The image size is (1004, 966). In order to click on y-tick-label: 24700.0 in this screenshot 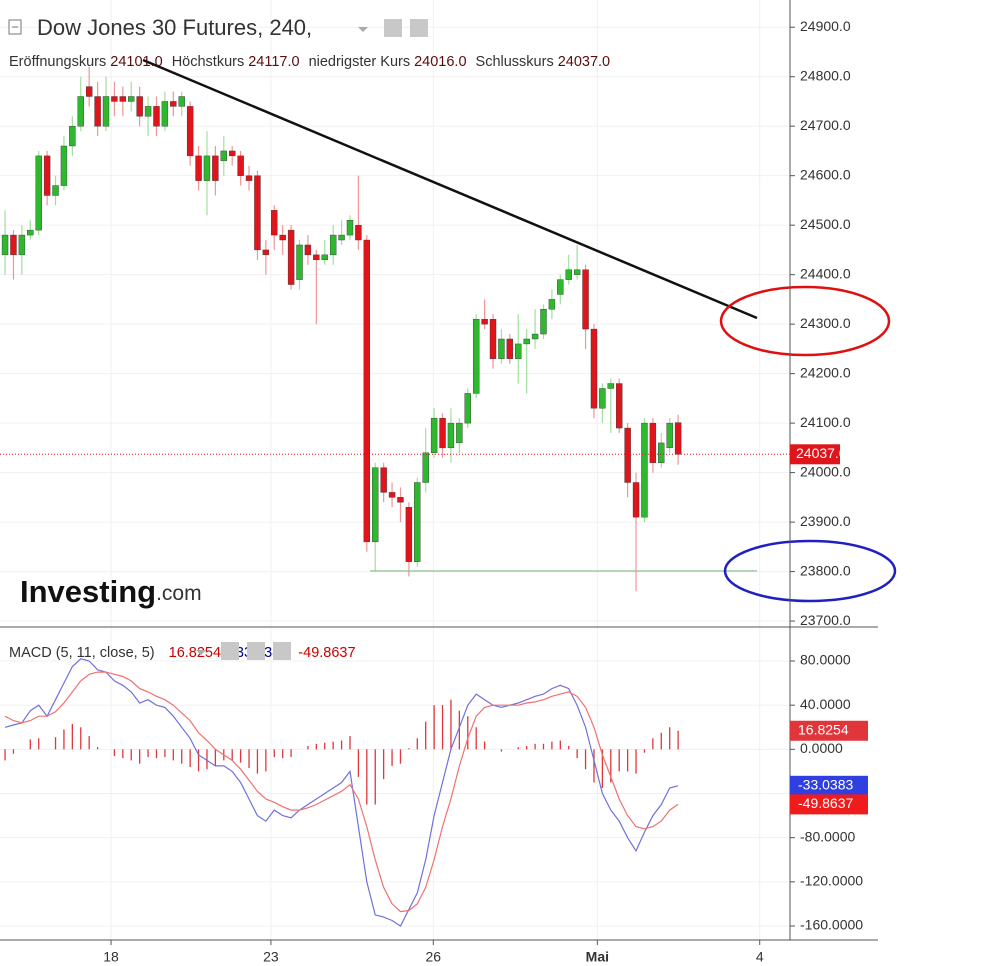, I will do `click(825, 125)`.